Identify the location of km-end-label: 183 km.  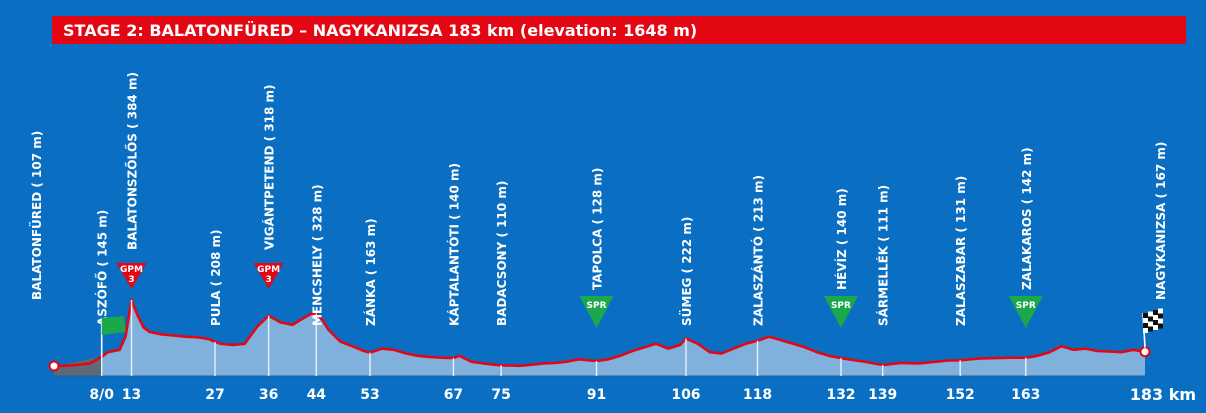
(1163, 394).